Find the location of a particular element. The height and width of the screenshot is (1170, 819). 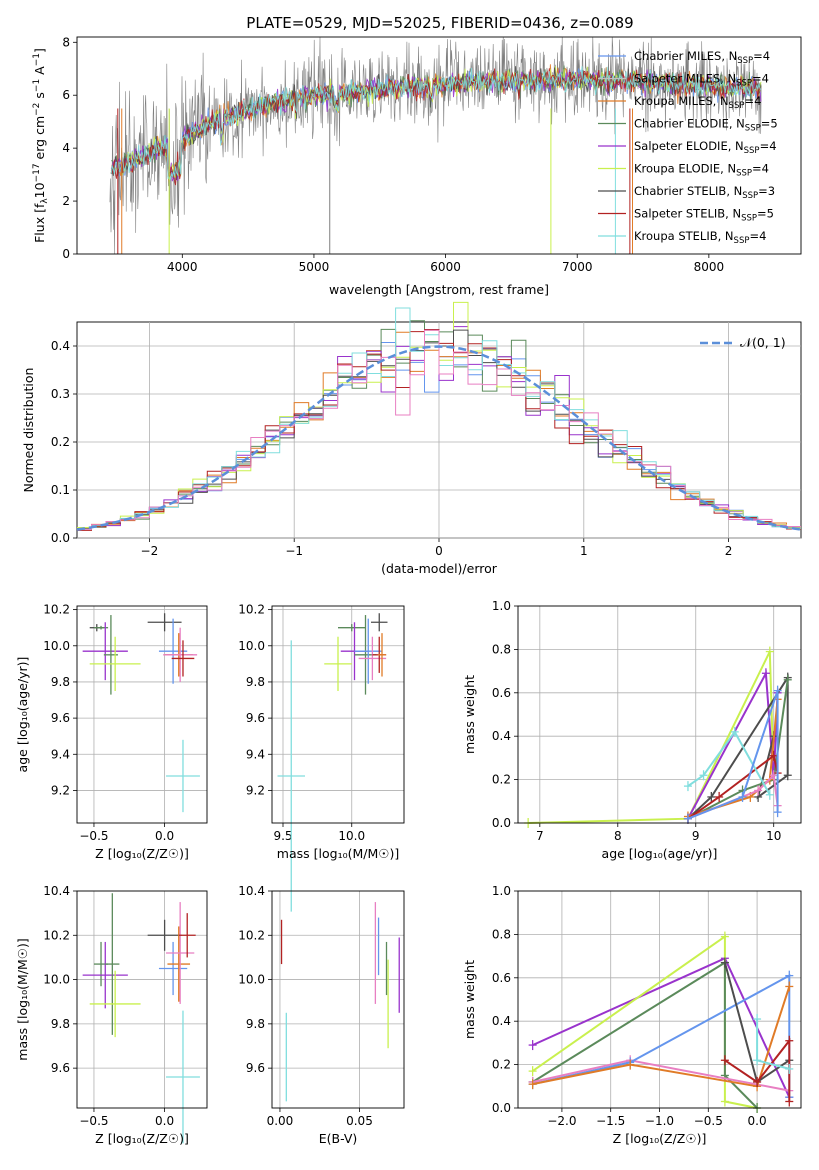

x-axis-label: wavelength [Angstrom, rest frame] is located at coordinates (439, 289).